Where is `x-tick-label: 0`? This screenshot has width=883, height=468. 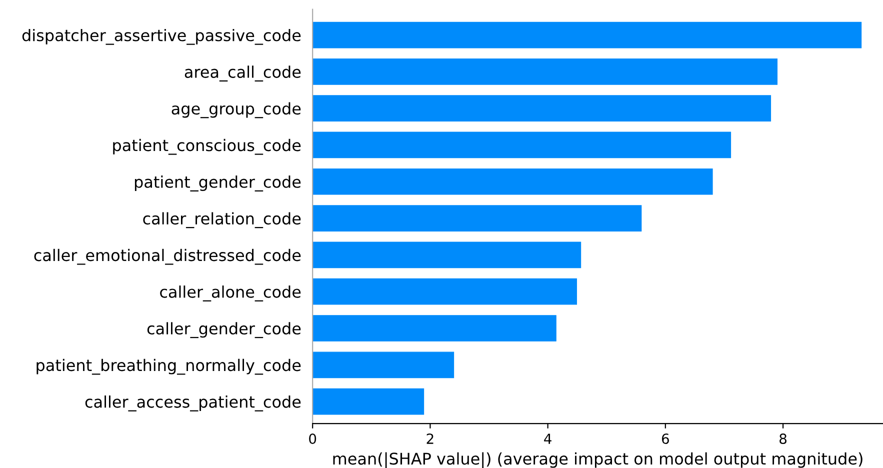 x-tick-label: 0 is located at coordinates (312, 439).